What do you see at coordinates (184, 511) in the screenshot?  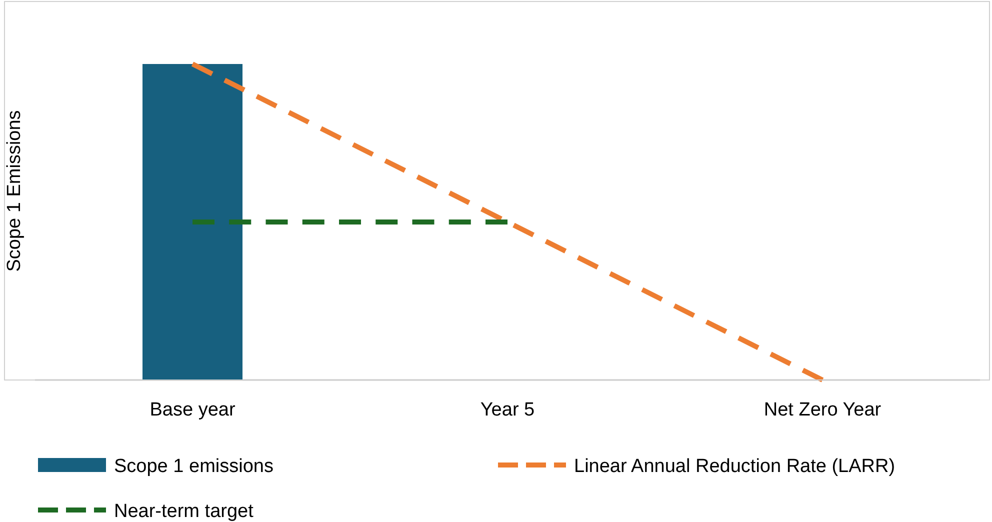 I see `legend-label: Near-term target` at bounding box center [184, 511].